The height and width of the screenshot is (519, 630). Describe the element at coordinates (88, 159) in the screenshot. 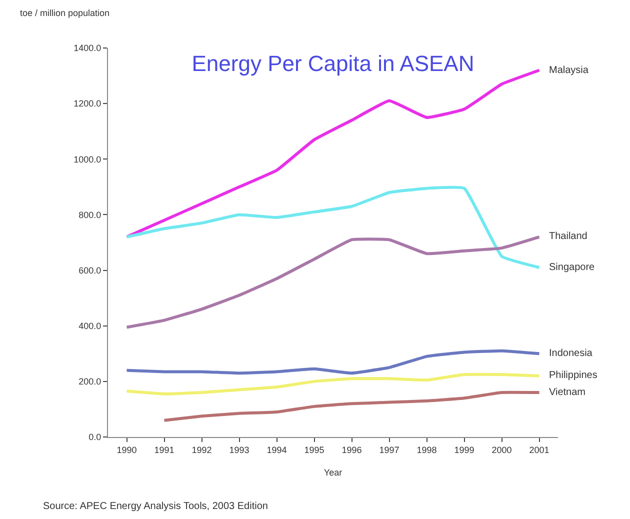

I see `y-tick-label: 1000.0` at that location.